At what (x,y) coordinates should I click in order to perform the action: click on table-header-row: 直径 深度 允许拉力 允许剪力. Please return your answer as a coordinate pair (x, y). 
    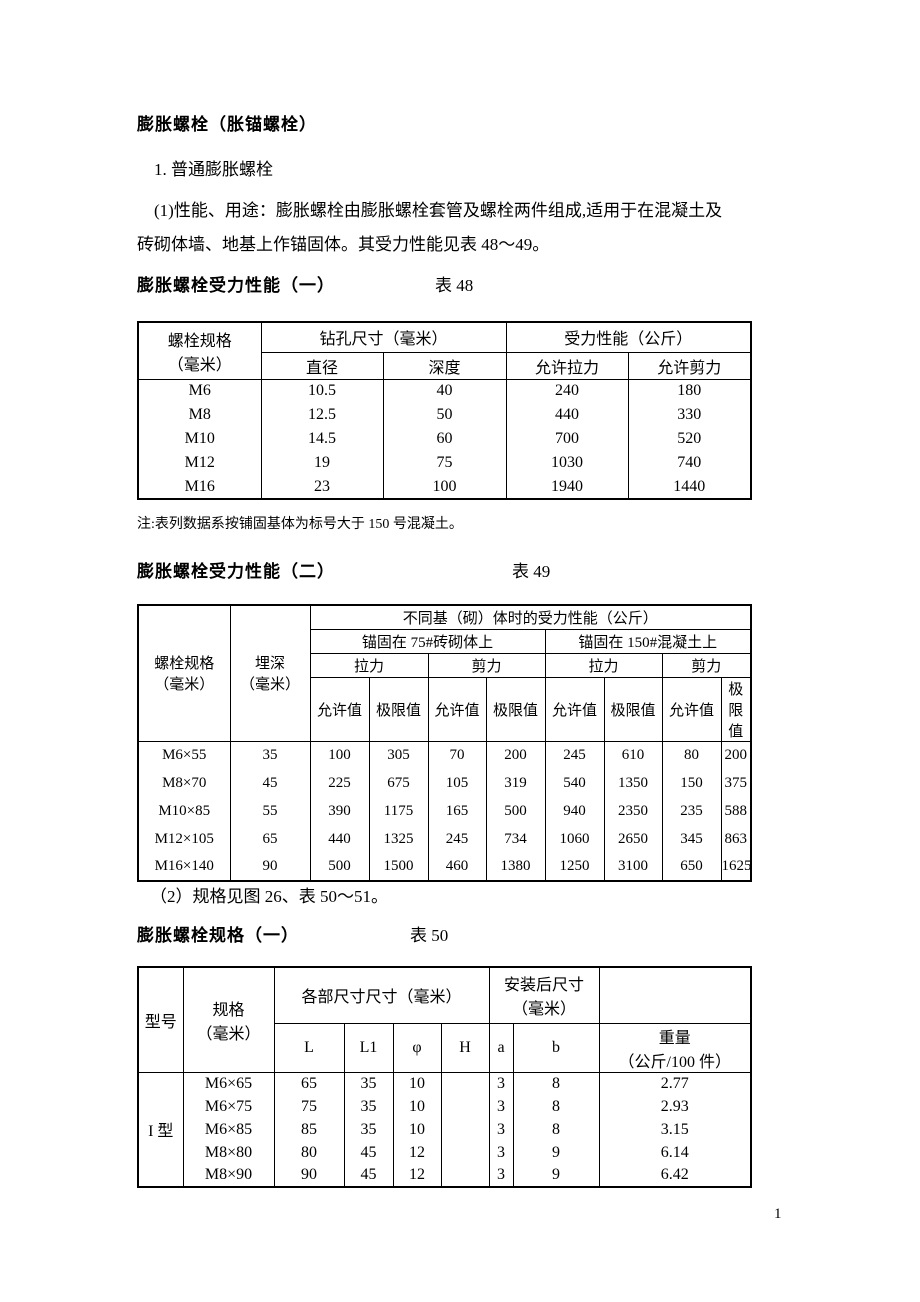
    Looking at the image, I should click on (445, 365).